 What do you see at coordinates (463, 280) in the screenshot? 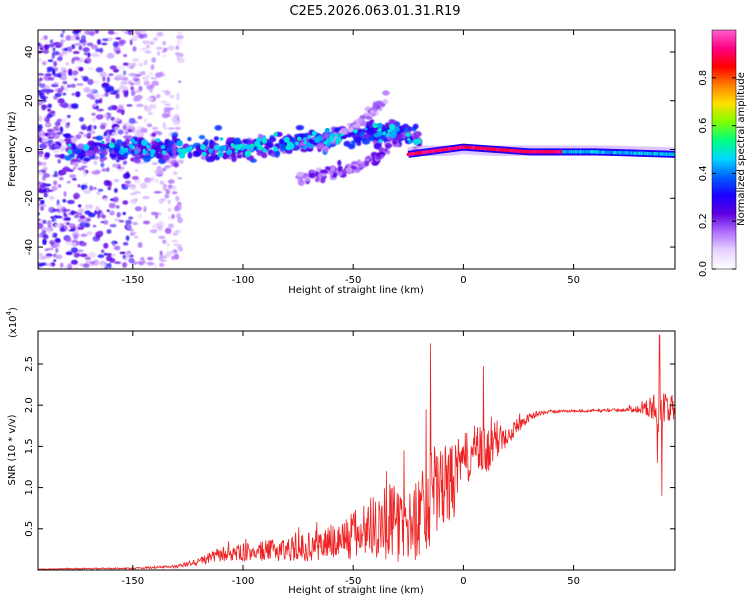
I see `x-tick-label: 0` at bounding box center [463, 280].